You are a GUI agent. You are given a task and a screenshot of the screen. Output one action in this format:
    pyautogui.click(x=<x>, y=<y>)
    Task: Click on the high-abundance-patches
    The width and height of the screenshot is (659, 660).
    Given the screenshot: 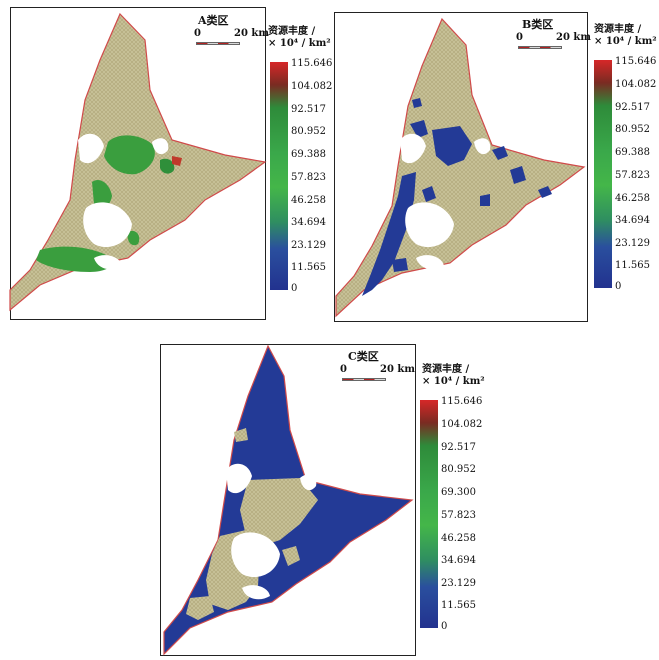 What is the action you would take?
    pyautogui.click(x=109, y=203)
    